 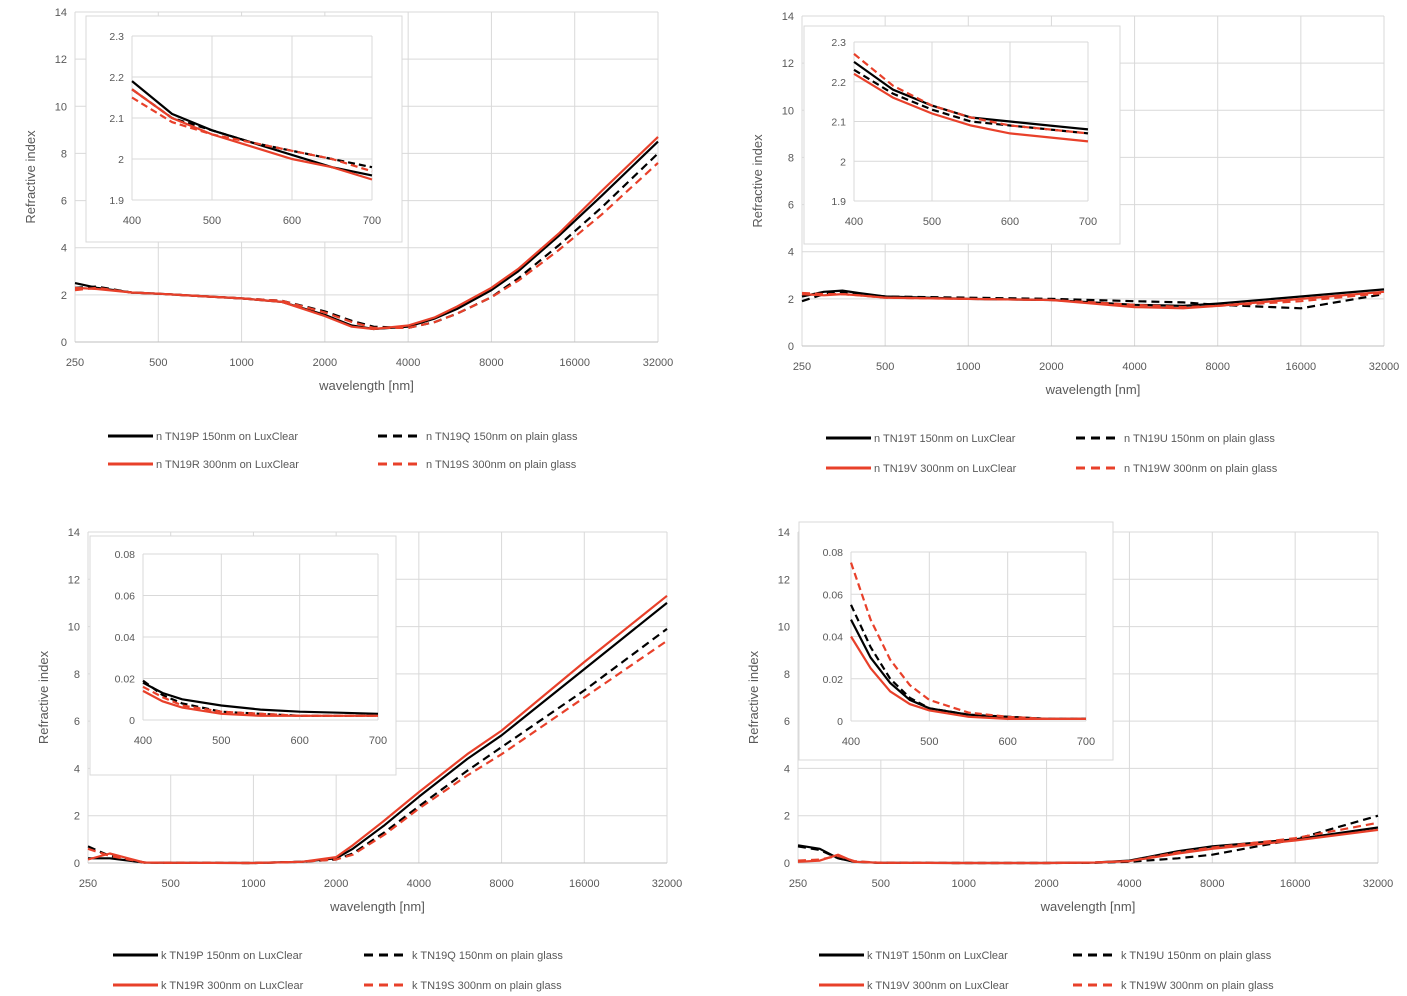 I want to click on legend-label-4: k TN19S 300nm on plain glass, so click(x=487, y=986).